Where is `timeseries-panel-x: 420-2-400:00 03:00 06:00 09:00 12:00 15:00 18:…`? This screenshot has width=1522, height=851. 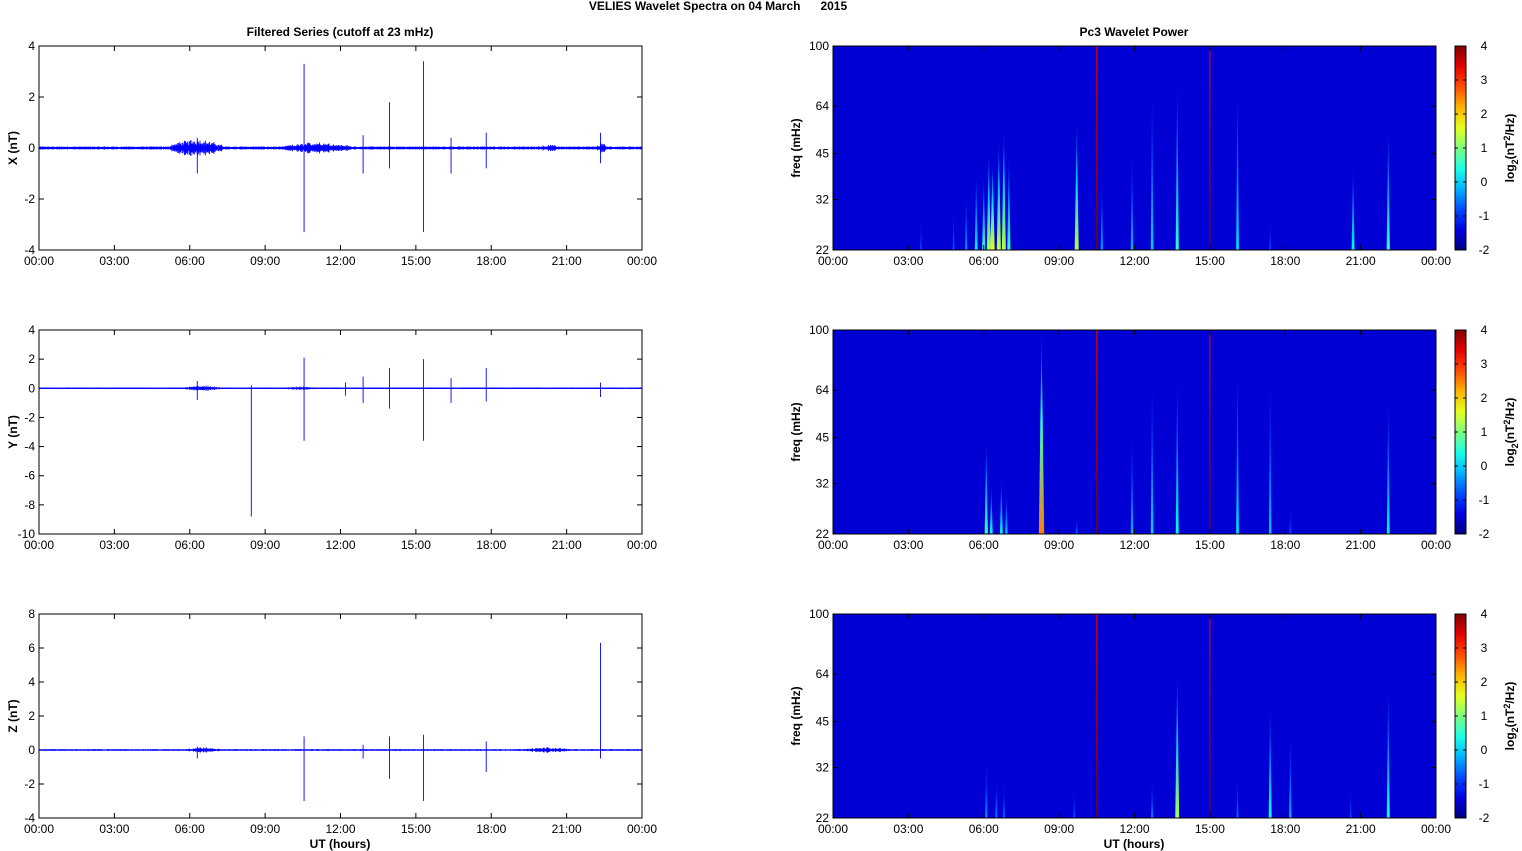 timeseries-panel-x: 420-2-400:00 03:00 06:00 09:00 12:00 15:00 18:… is located at coordinates (331, 153).